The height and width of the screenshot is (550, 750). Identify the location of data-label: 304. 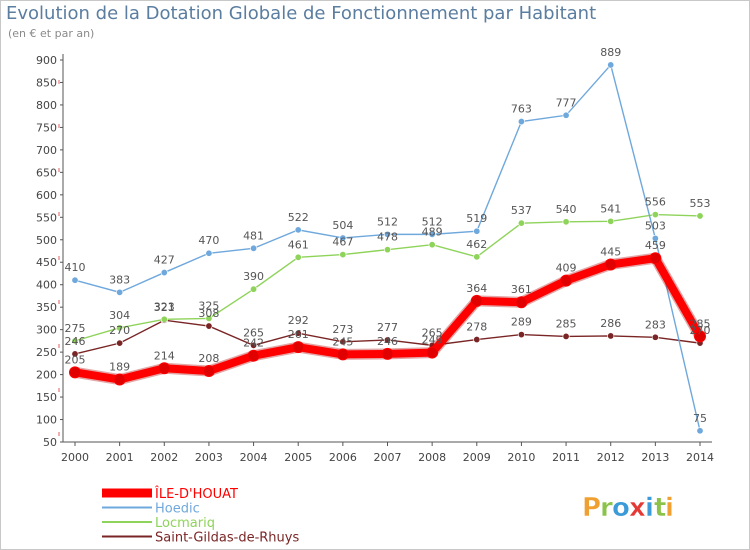
(119, 315).